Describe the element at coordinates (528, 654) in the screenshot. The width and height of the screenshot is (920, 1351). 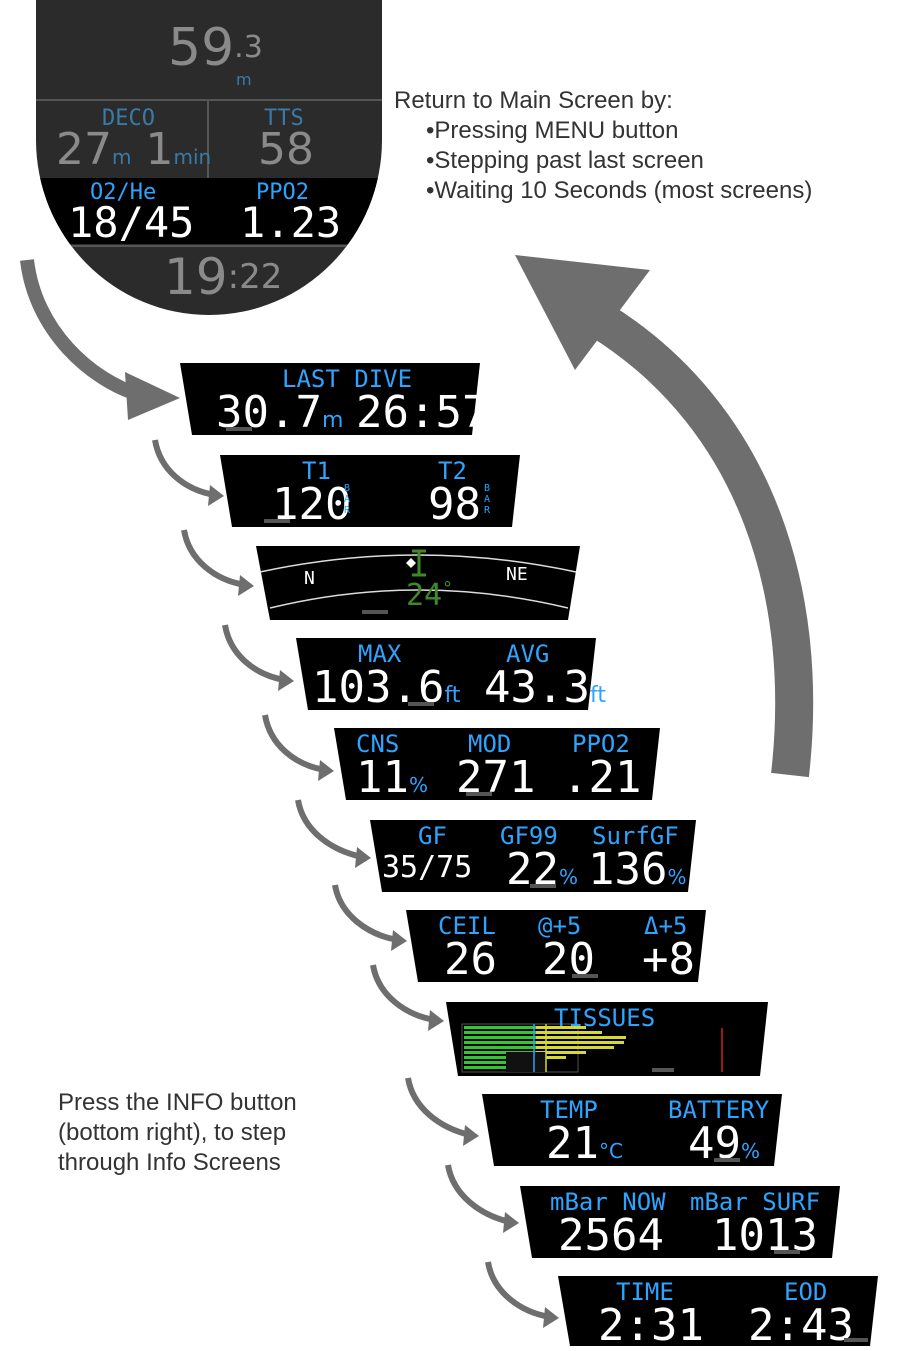
I see `avg-label: AVG` at that location.